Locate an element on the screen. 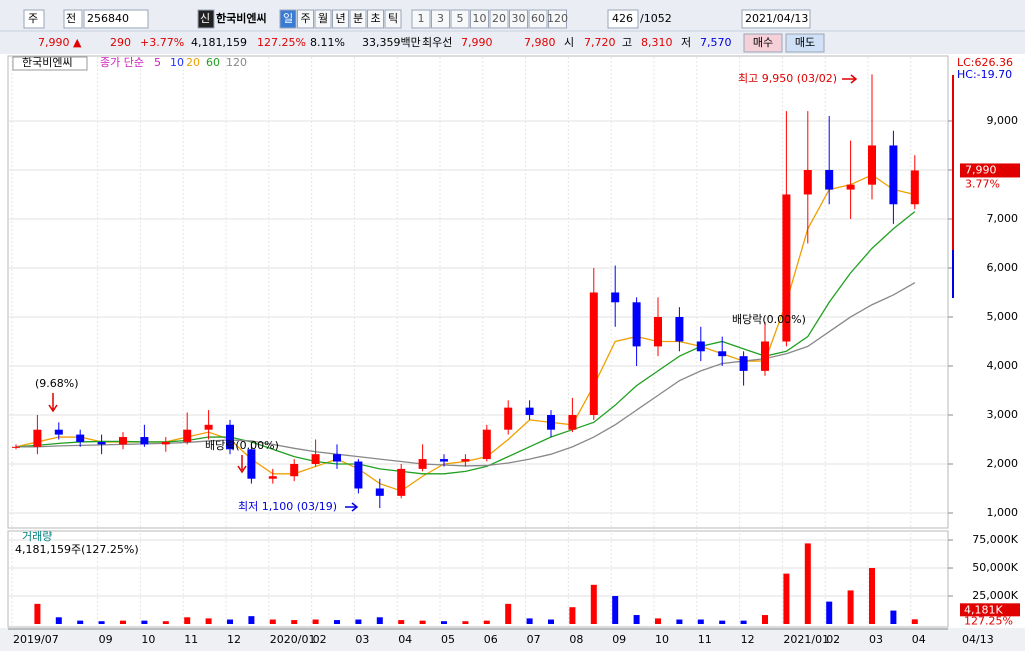 The image size is (1025, 651). date-input is located at coordinates (776, 19).